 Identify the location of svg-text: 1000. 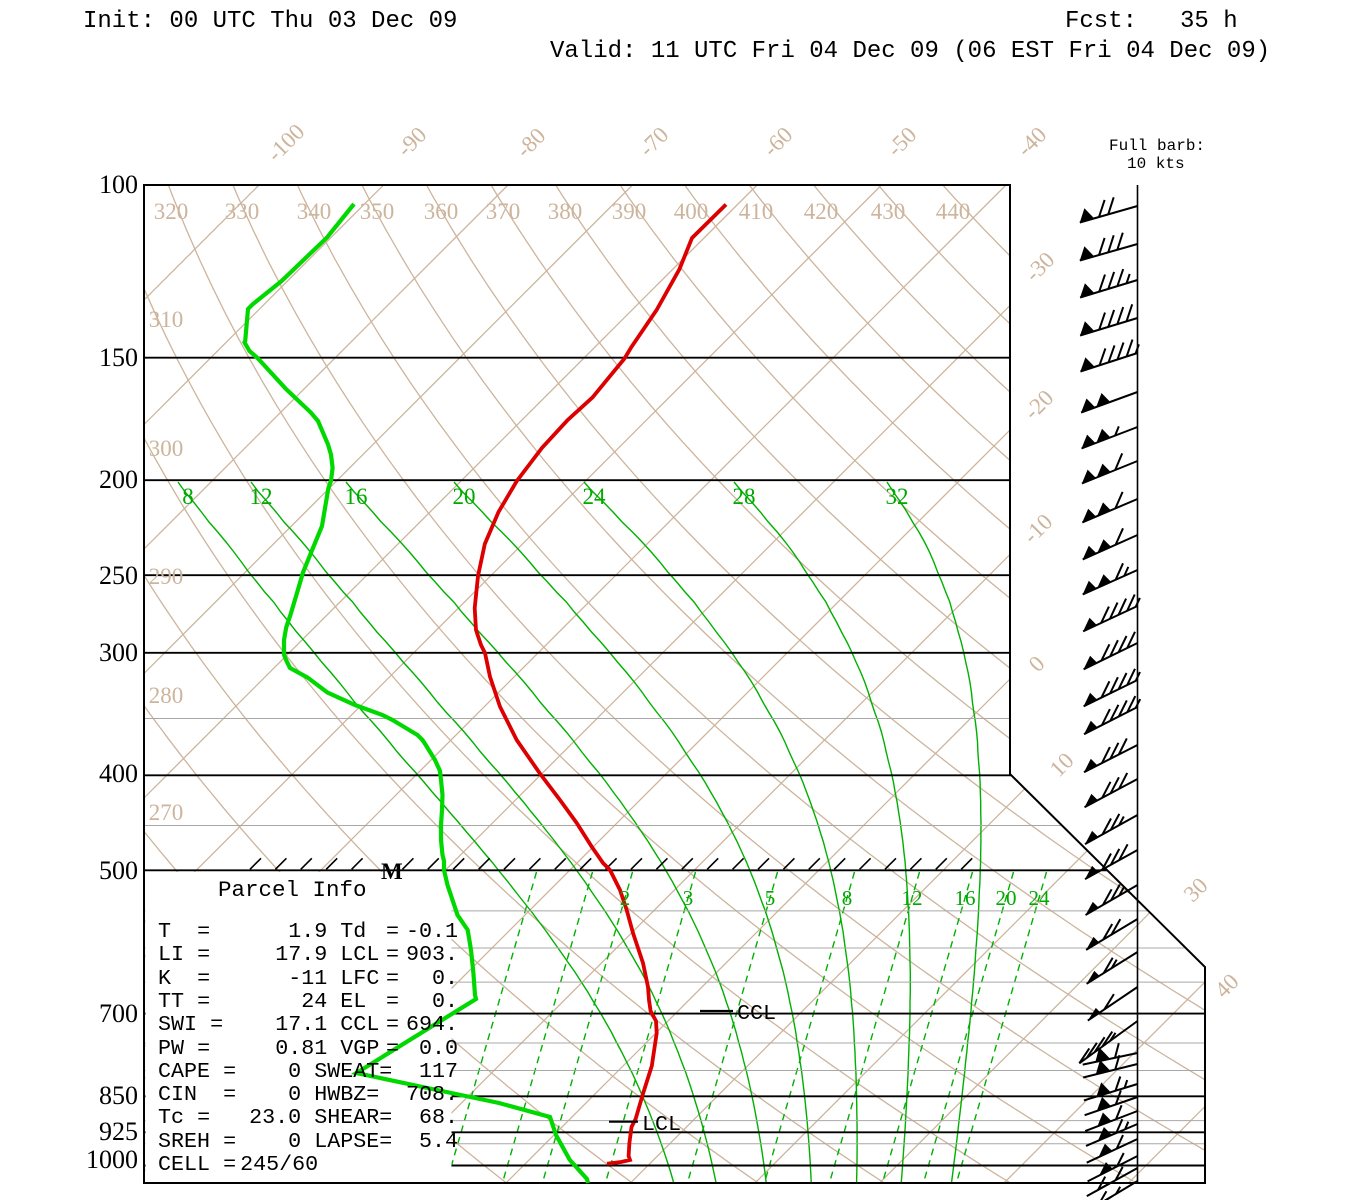
(112, 1159).